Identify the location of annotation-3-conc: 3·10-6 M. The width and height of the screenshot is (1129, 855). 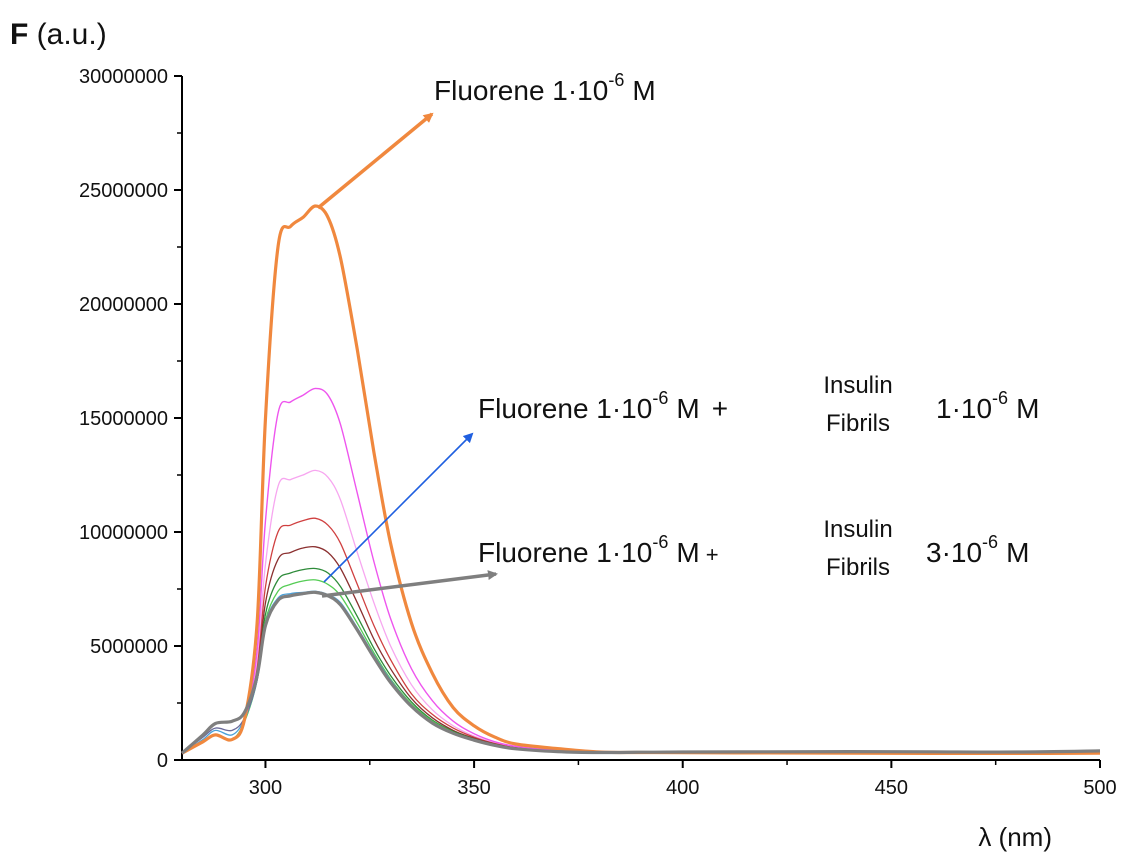
(977, 550).